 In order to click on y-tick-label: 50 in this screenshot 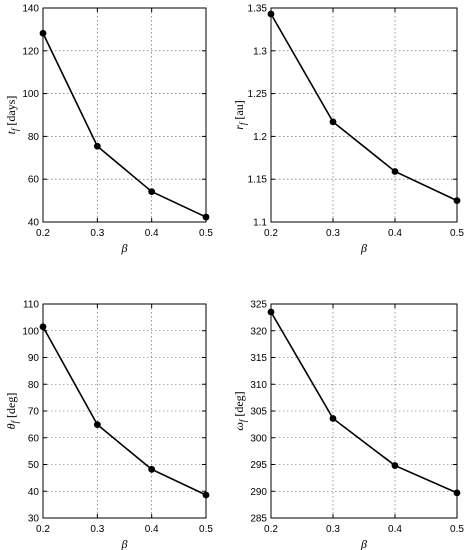, I will do `click(34, 465)`.